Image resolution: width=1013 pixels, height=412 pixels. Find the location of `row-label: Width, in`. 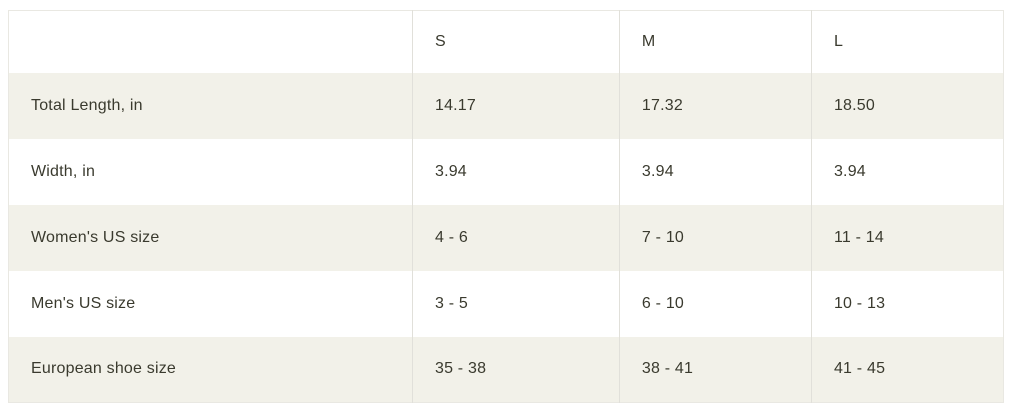

row-label: Width, in is located at coordinates (210, 171).